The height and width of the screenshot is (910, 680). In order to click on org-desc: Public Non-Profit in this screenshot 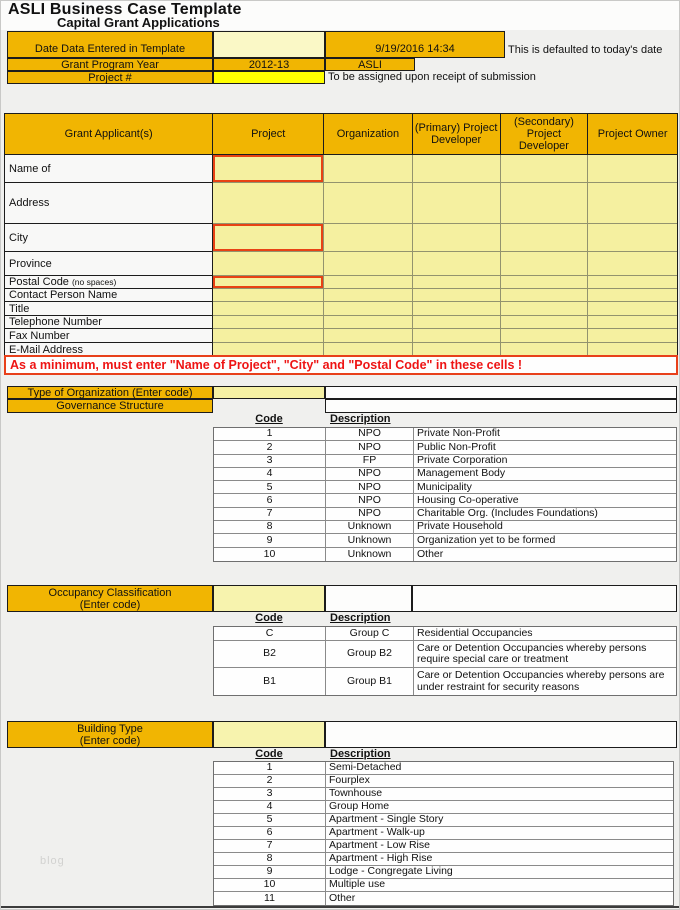, I will do `click(545, 448)`.